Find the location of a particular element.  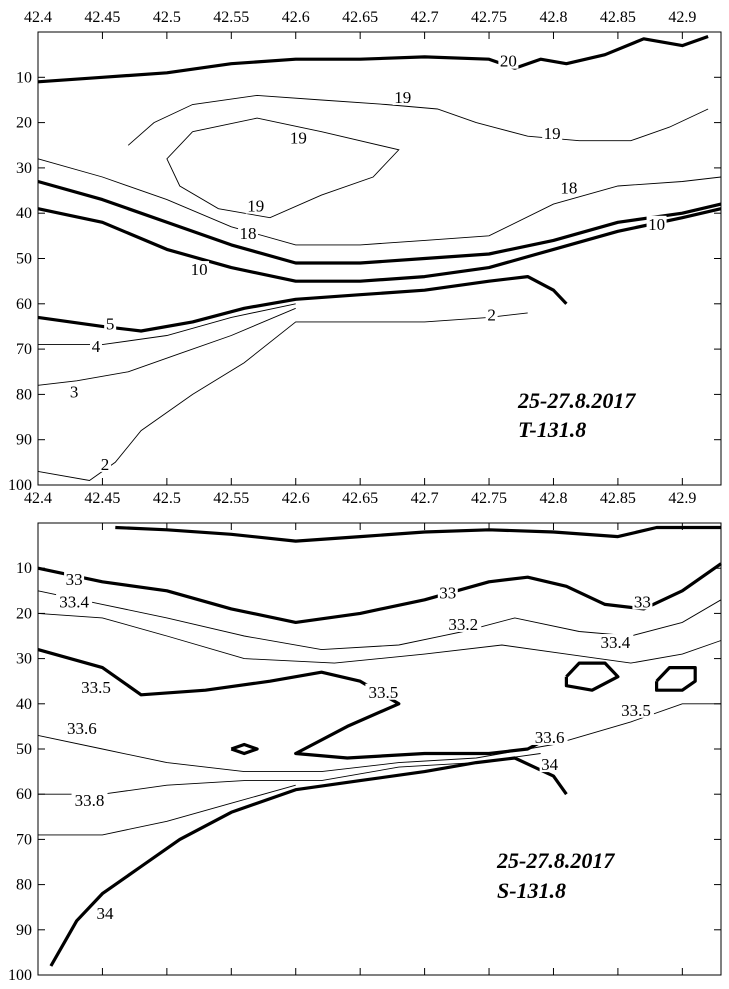

x-tick-label: 42.75 is located at coordinates (489, 17).